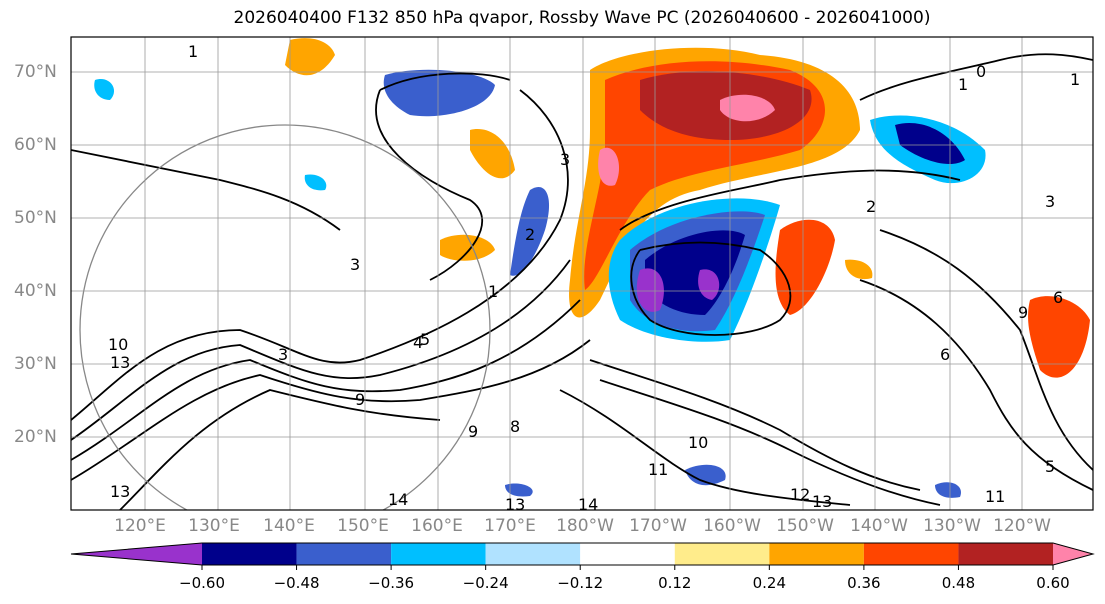 The image size is (1105, 604). I want to click on colorbar-tick-label: 0.60, so click(1053, 583).